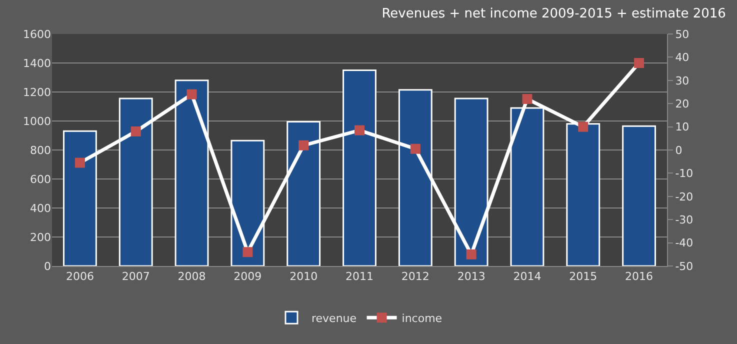 The width and height of the screenshot is (737, 344). I want to click on x-tick-label: 2009, so click(248, 277).